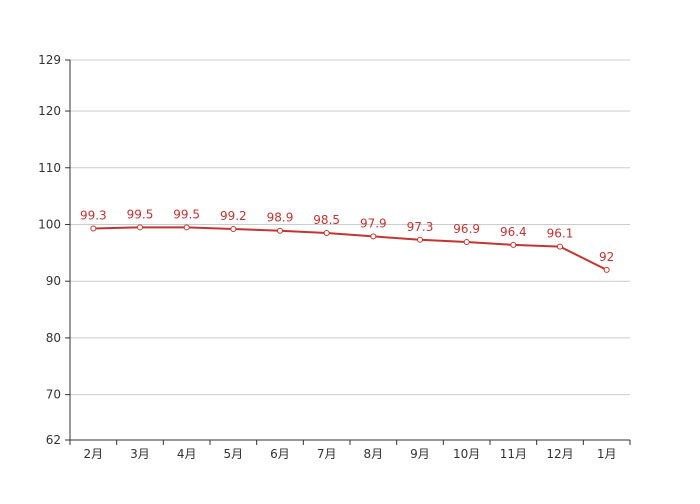 The height and width of the screenshot is (504, 700). Describe the element at coordinates (234, 454) in the screenshot. I see `x-tick-label: 5月` at that location.